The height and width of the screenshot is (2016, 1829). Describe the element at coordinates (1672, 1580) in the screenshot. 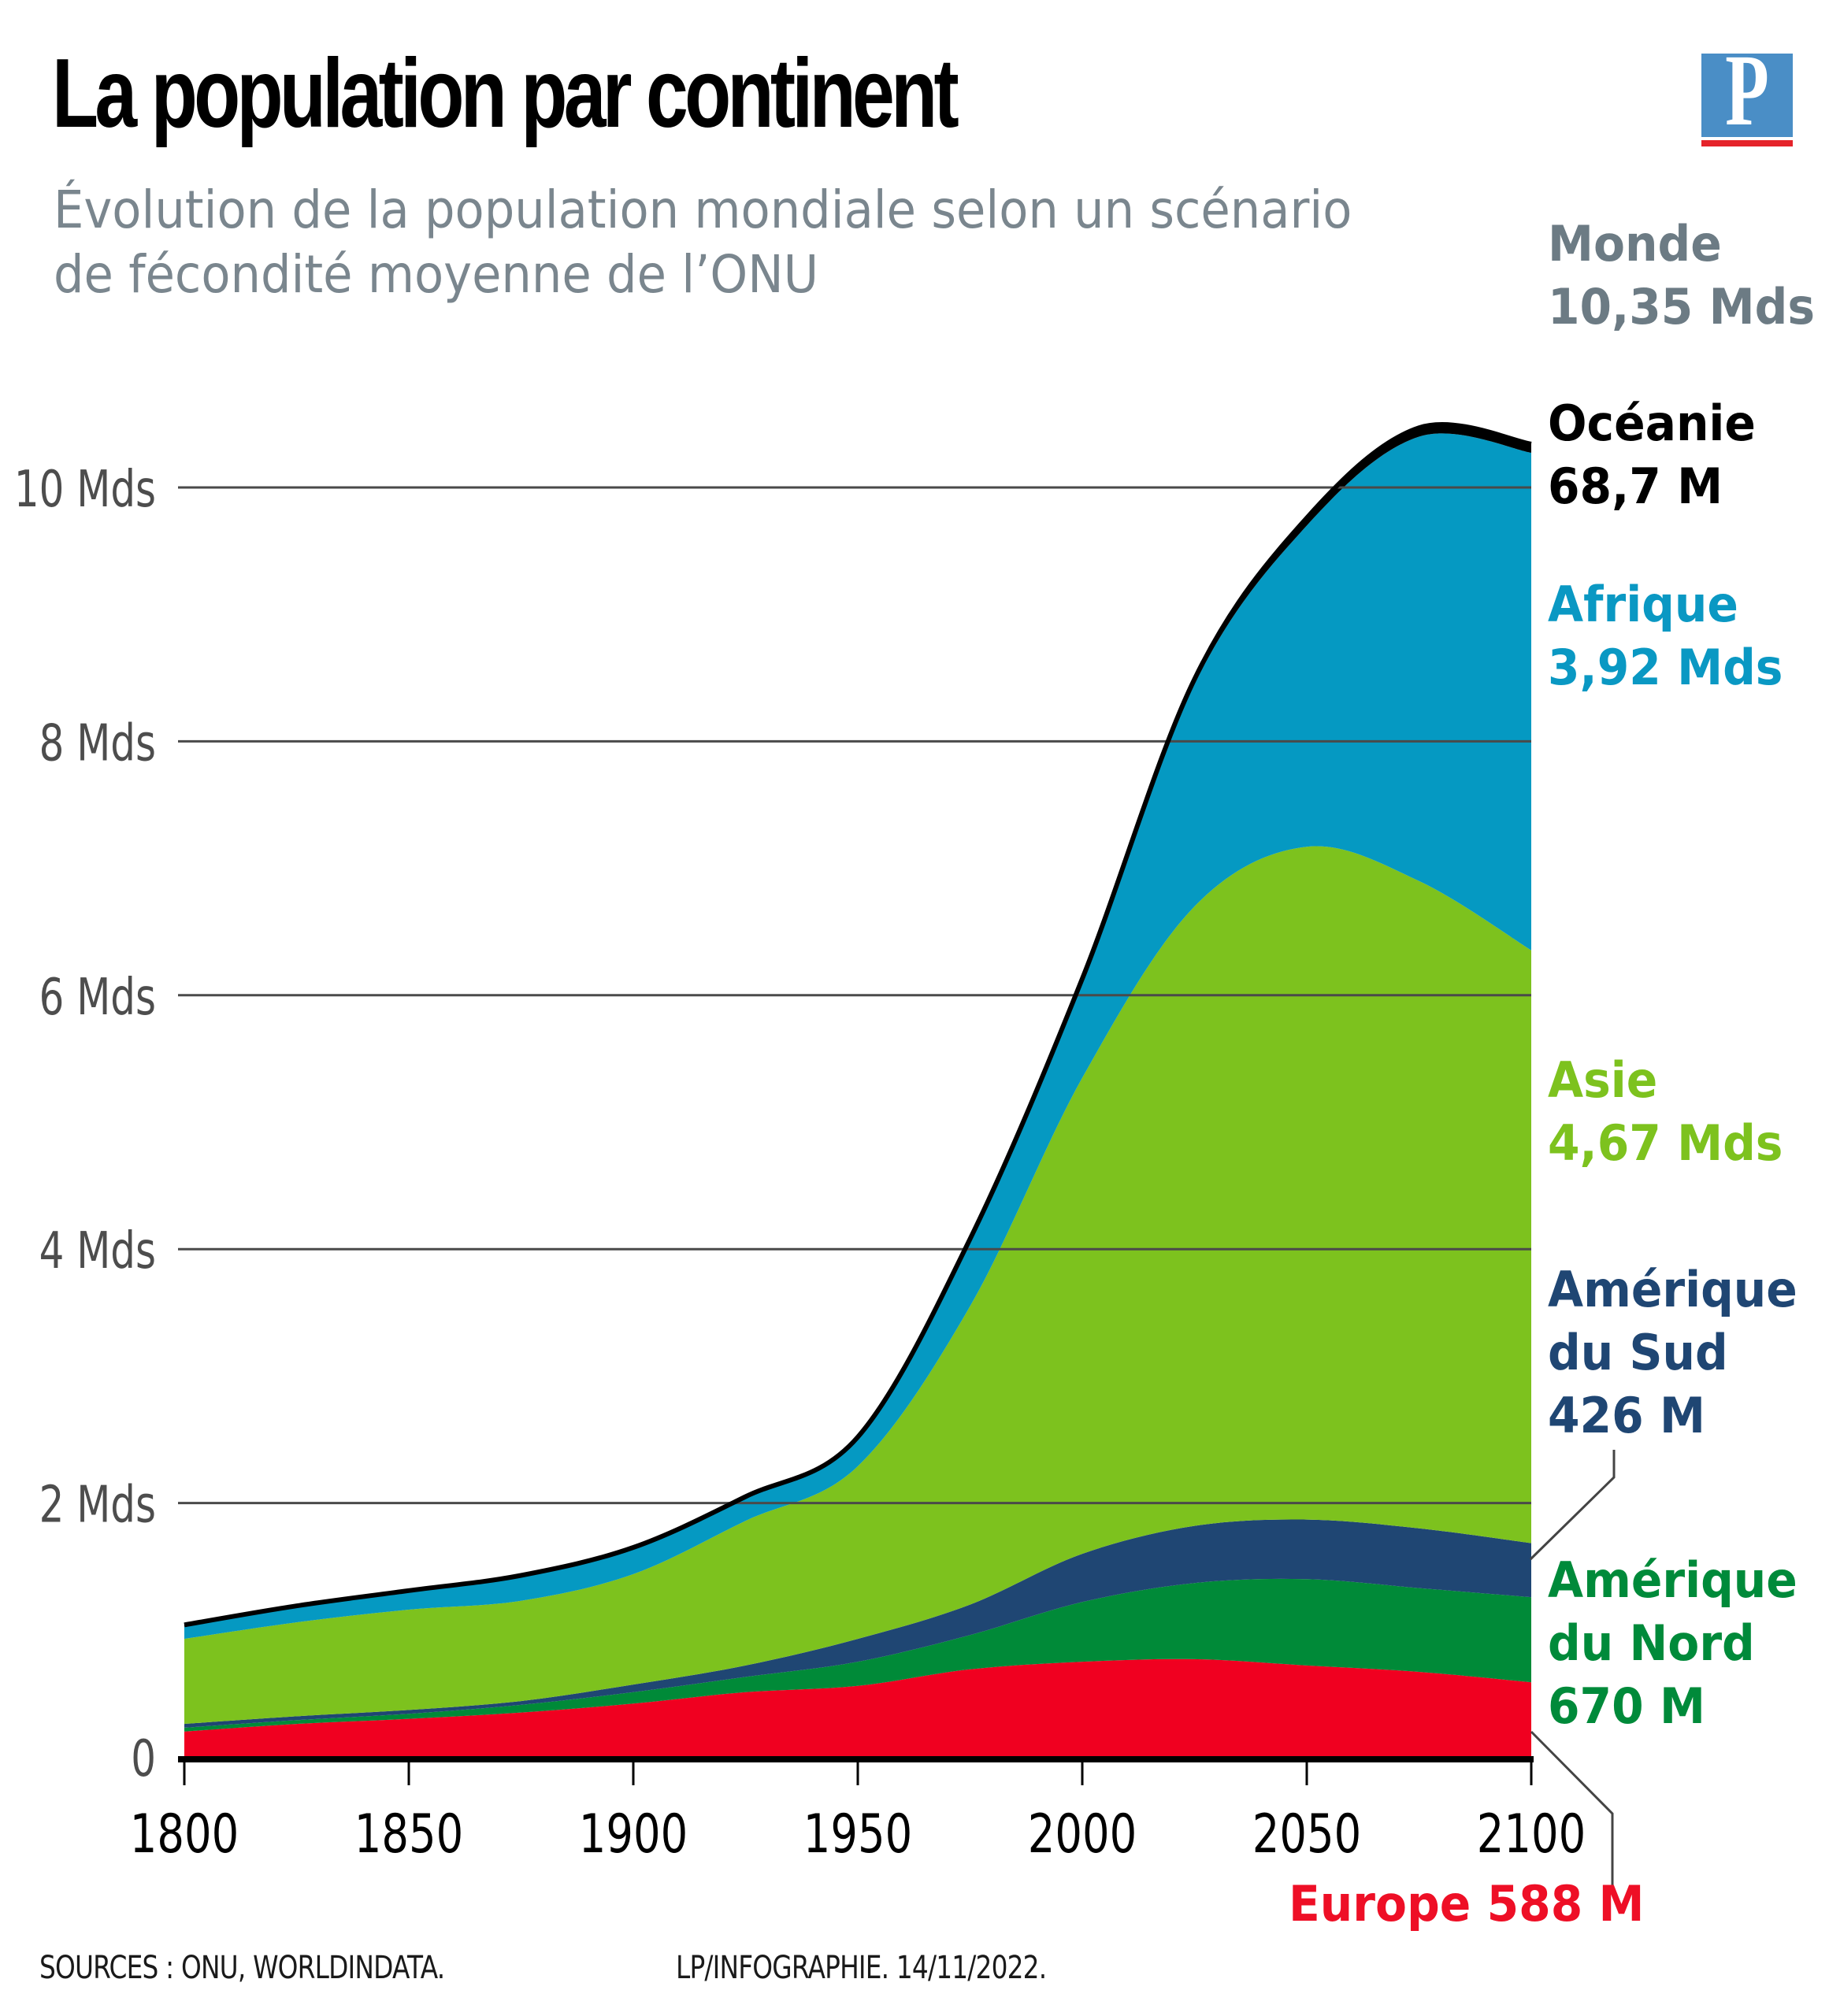

I see `label-amerique-nord-name-1: Amérique` at that location.